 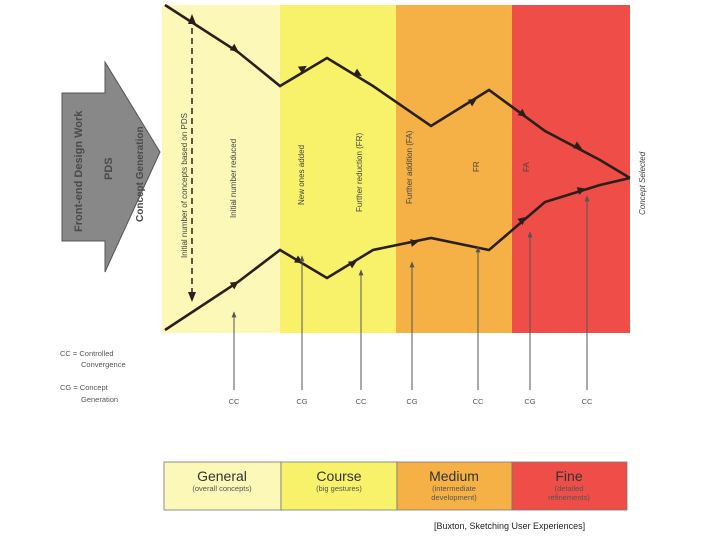 What do you see at coordinates (103, 364) in the screenshot?
I see `legend-cc-line2: Convergence` at bounding box center [103, 364].